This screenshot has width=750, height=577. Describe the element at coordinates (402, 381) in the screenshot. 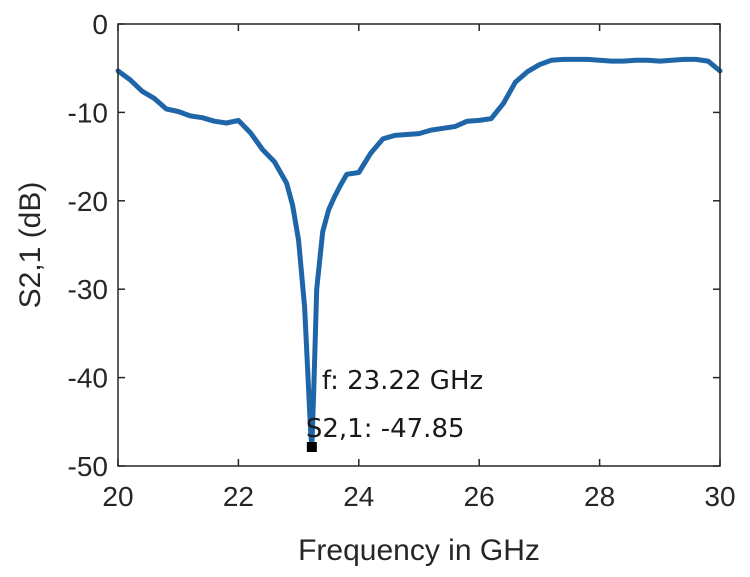

I see `datatip-frequency-label: f: 23.22 GHz` at that location.